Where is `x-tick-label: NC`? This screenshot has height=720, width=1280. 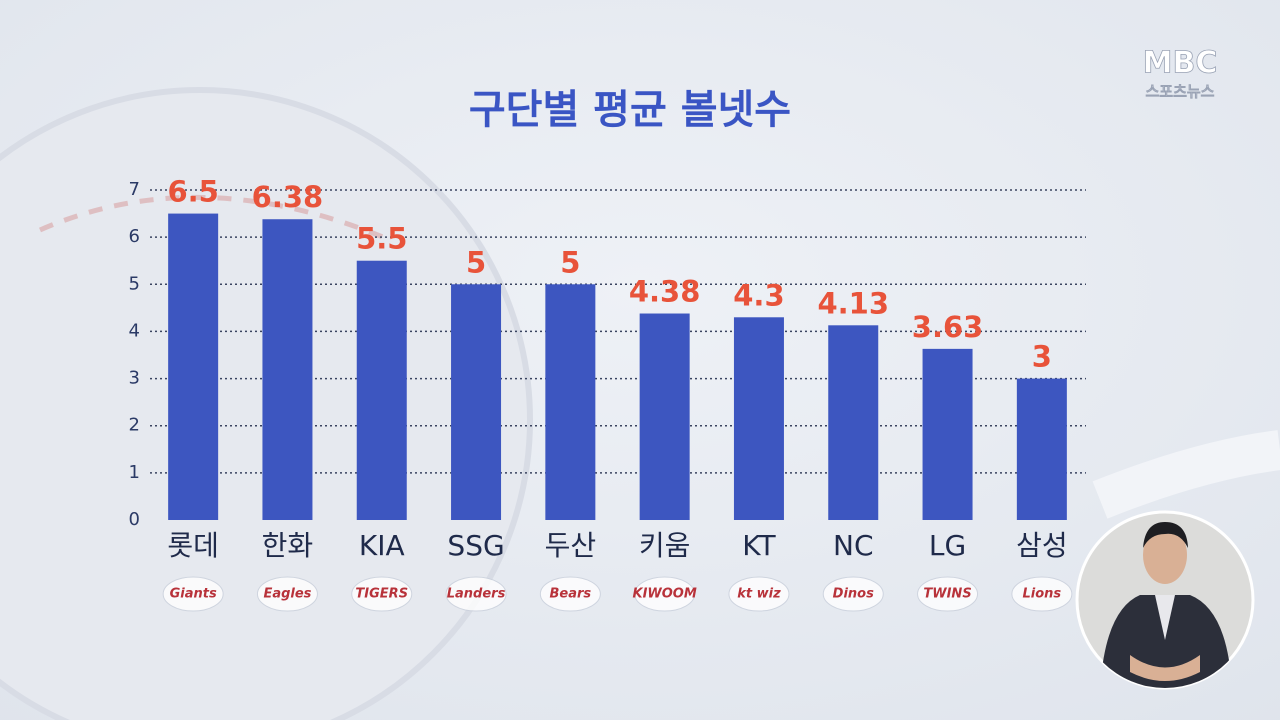 x-tick-label: NC is located at coordinates (853, 545).